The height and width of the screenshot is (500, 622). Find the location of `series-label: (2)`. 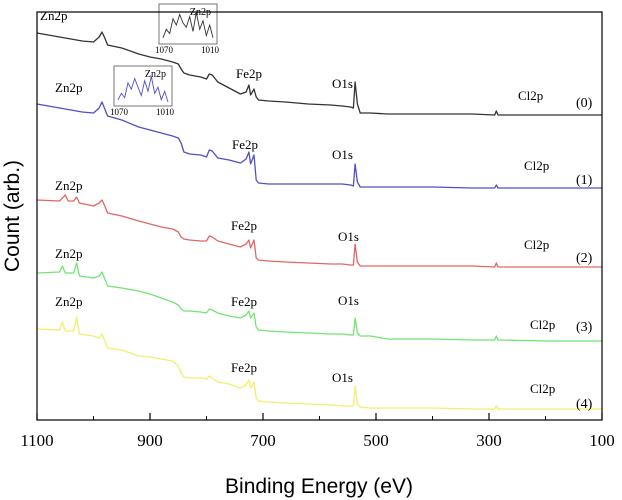

series-label: (2) is located at coordinates (584, 258).